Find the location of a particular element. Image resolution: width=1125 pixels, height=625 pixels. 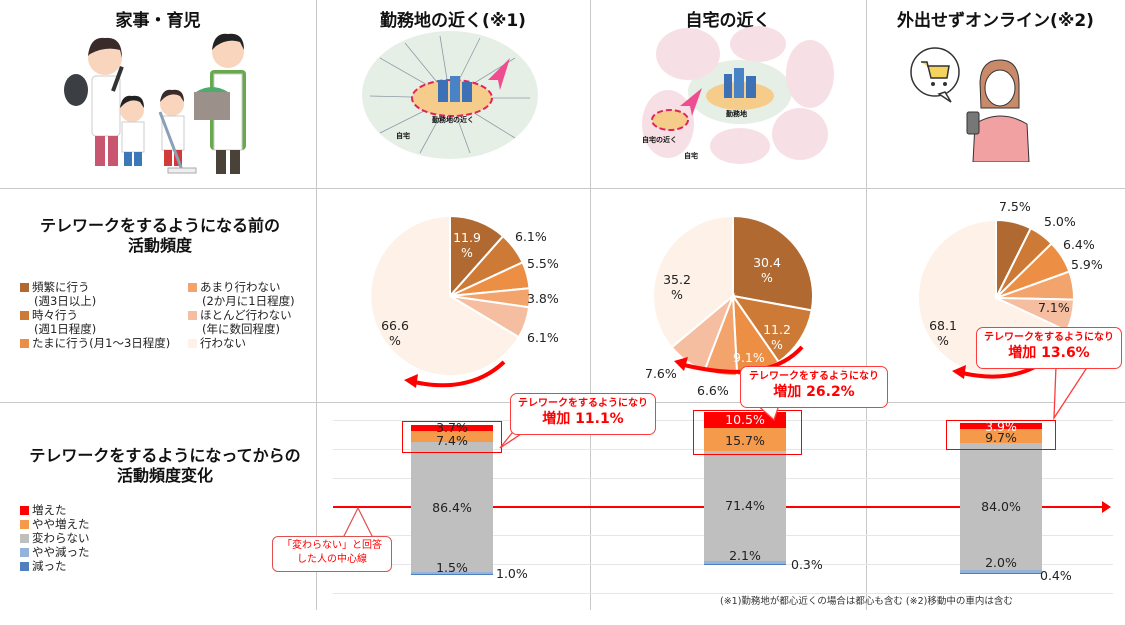

pie2-label-hardly: 7.6% is located at coordinates (661, 373).